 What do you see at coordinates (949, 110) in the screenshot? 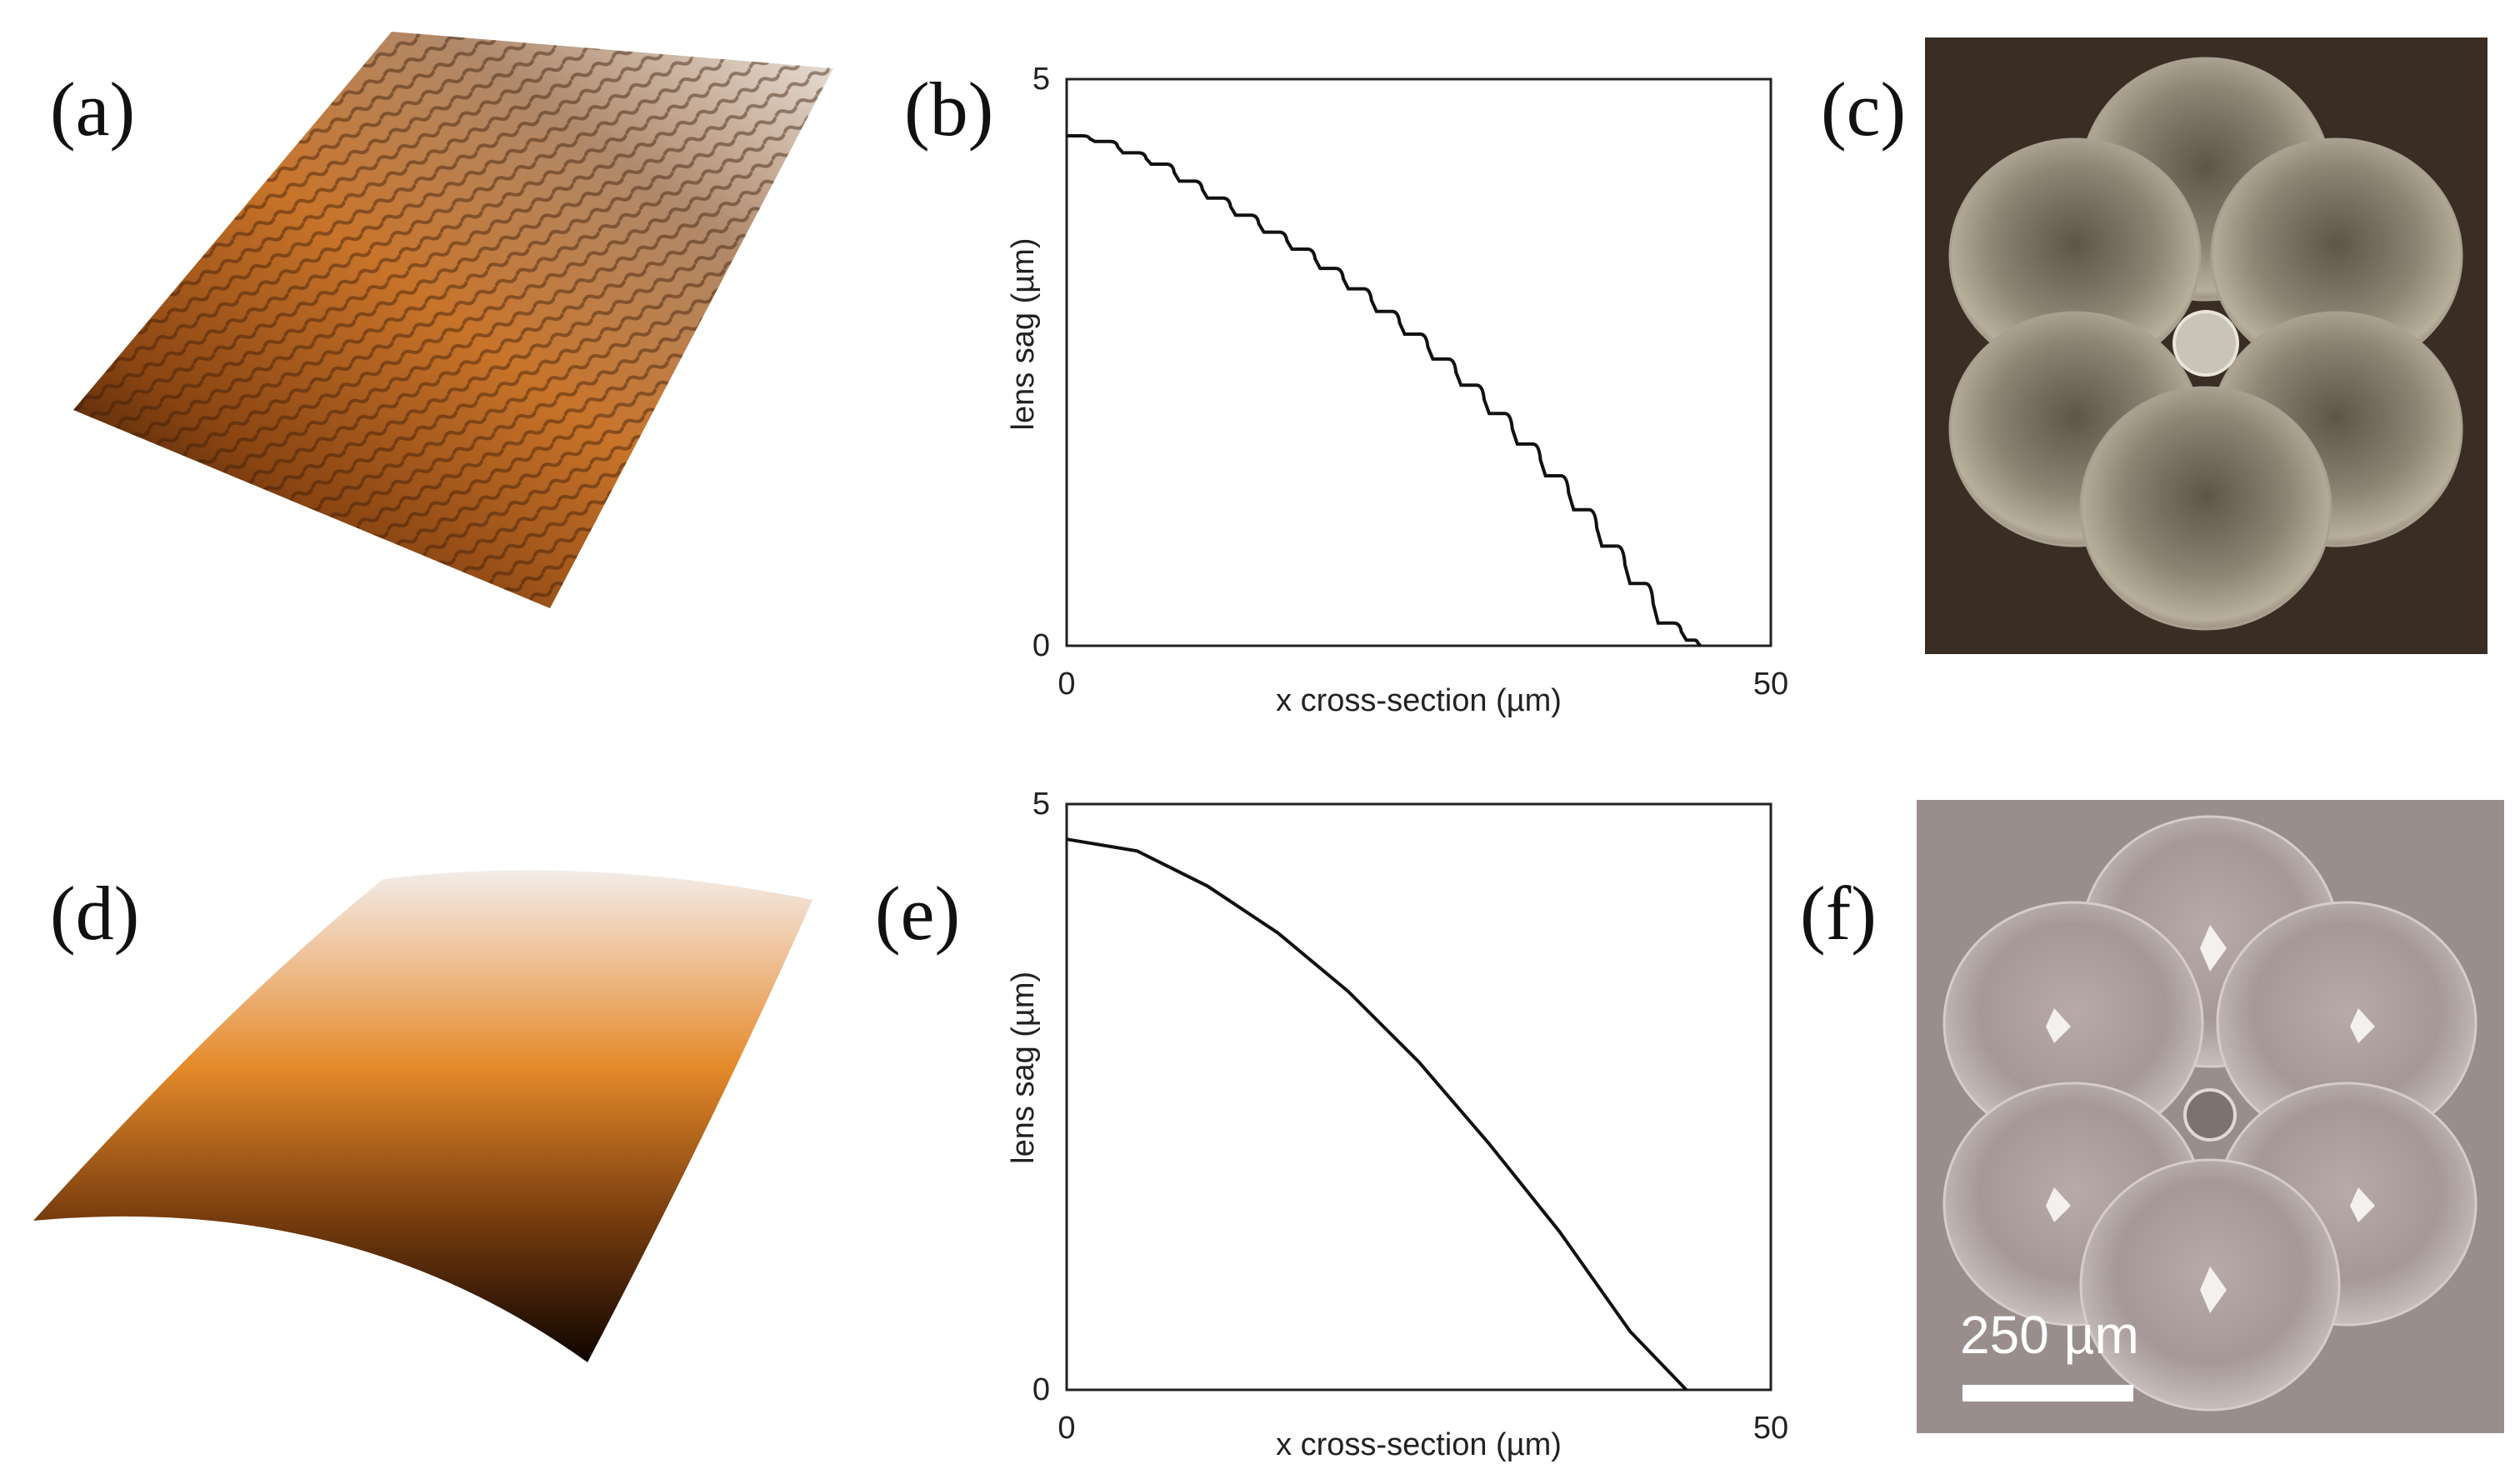
I see `panel-label-b: (b)` at bounding box center [949, 110].